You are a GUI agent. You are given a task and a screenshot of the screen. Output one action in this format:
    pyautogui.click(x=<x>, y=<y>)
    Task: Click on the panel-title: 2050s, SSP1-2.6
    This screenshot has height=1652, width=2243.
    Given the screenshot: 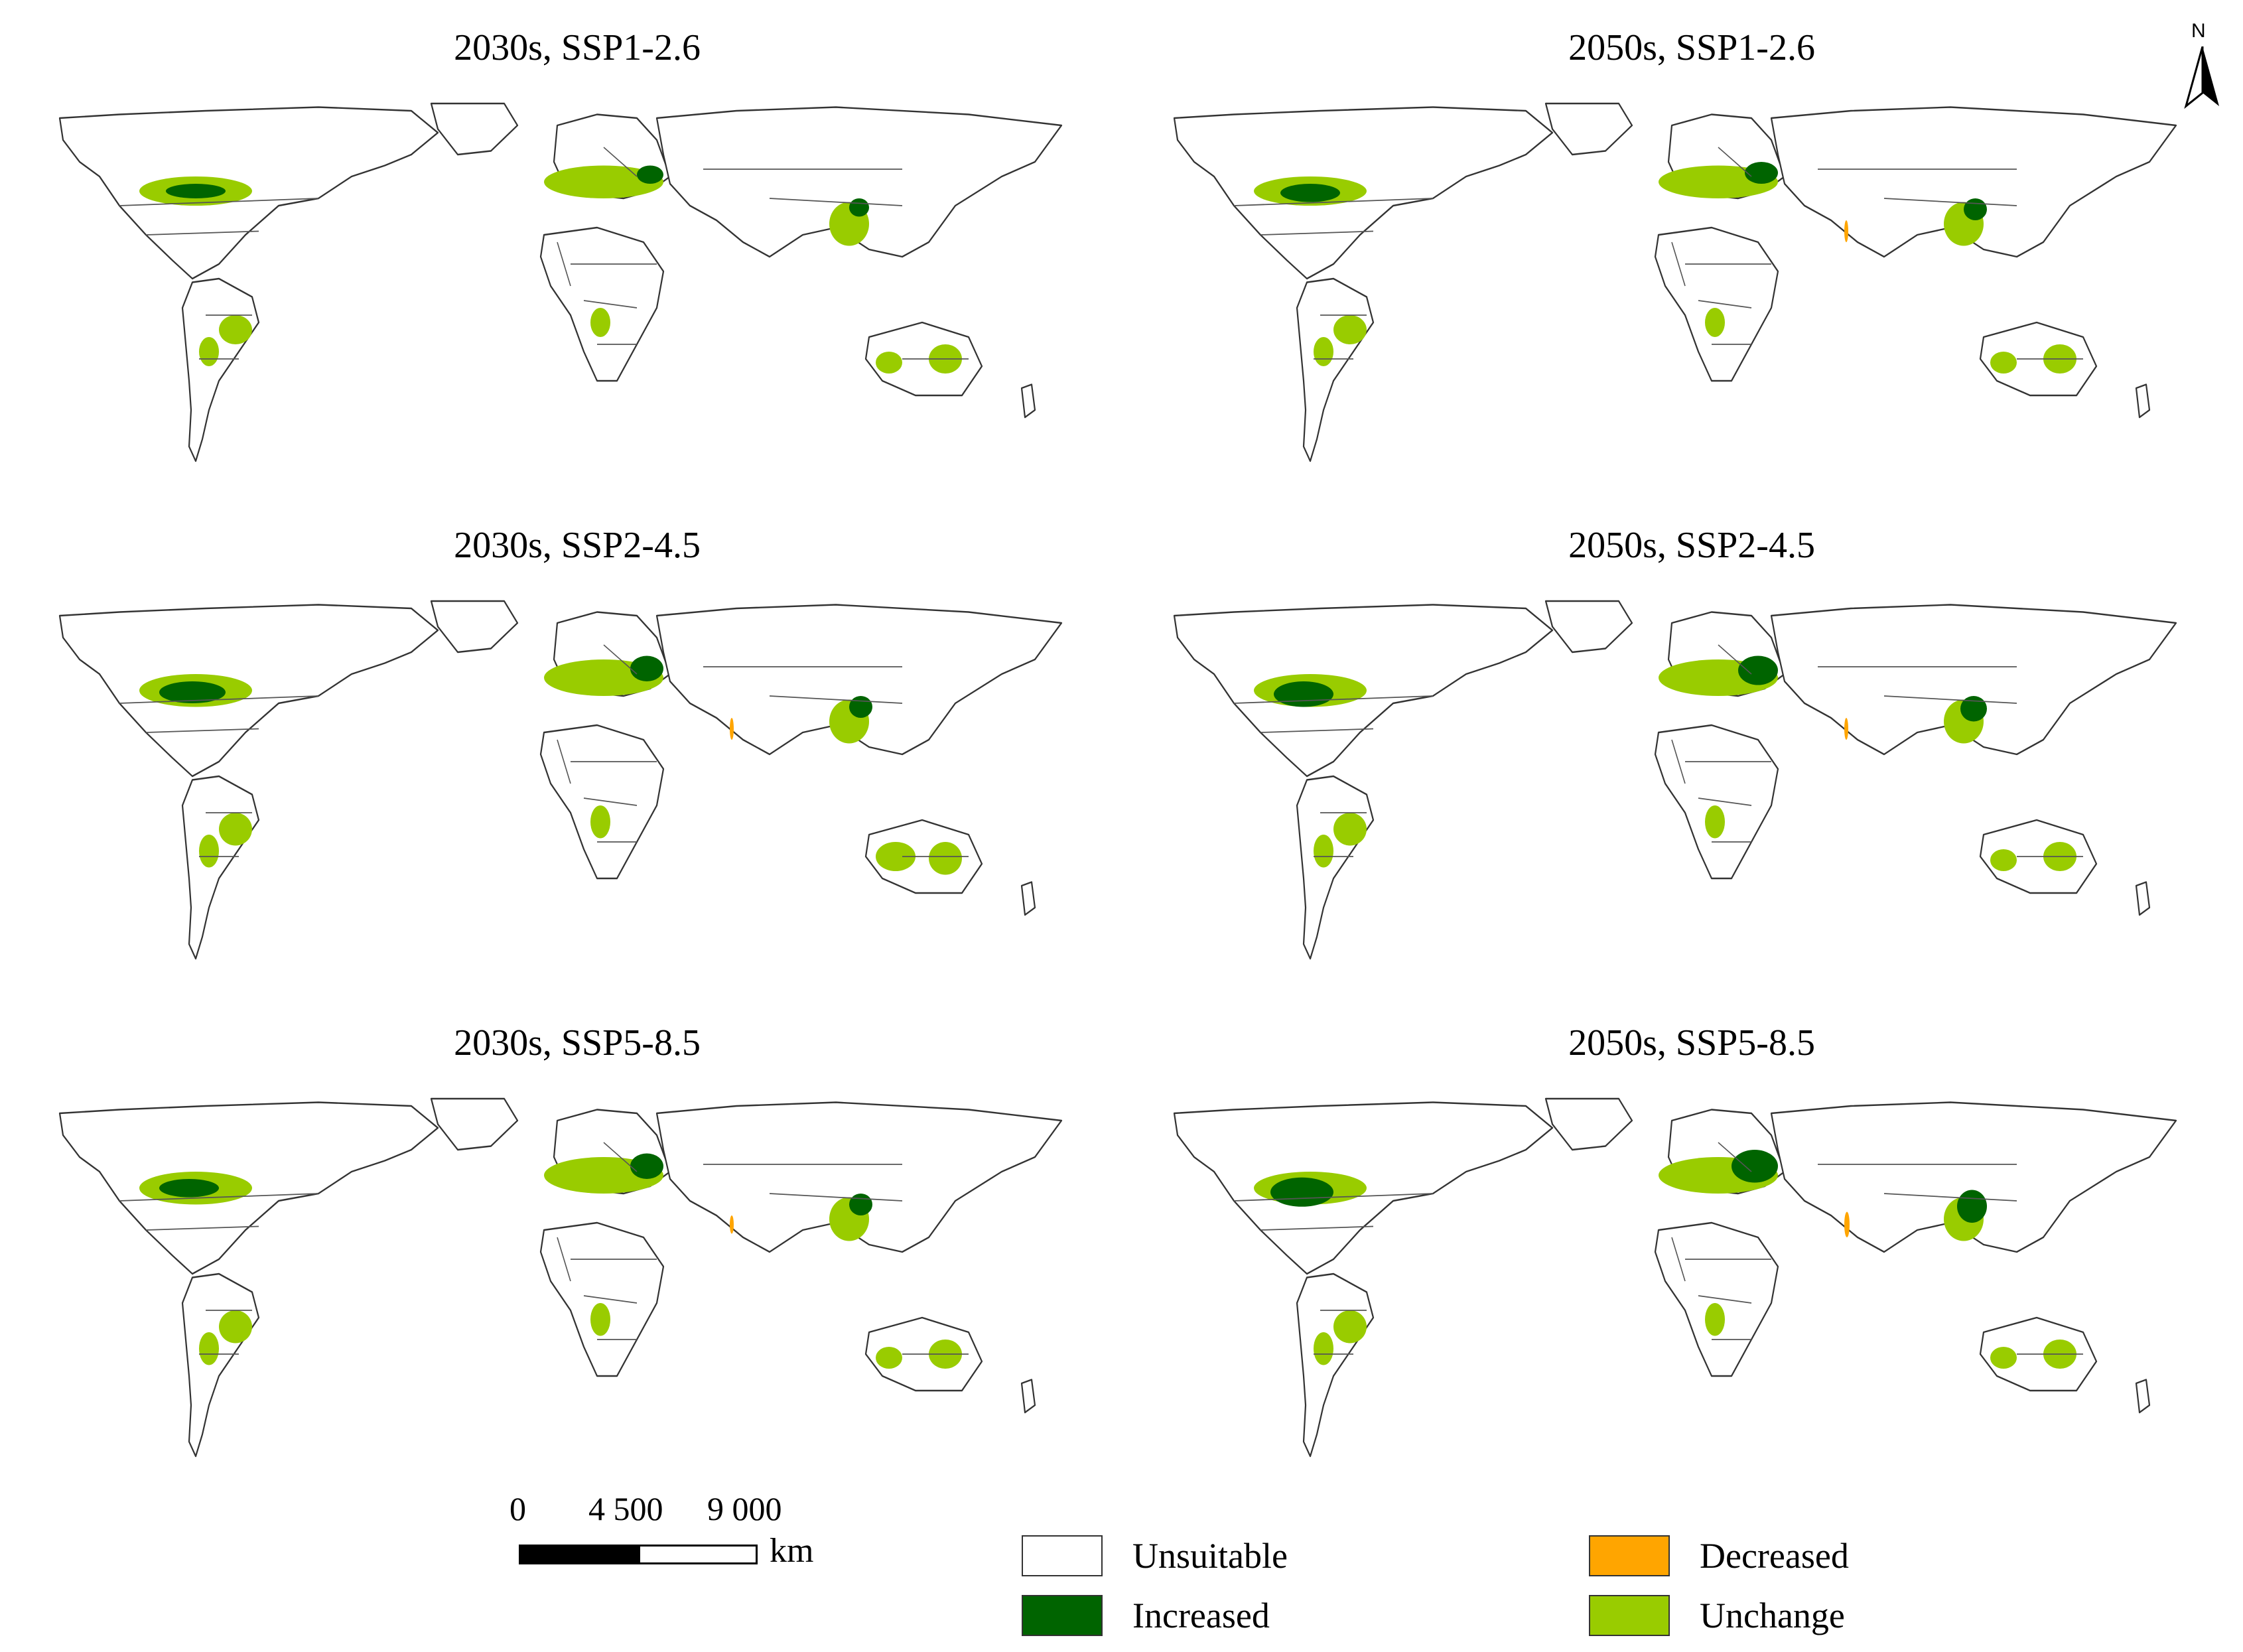 What is the action you would take?
    pyautogui.click(x=1692, y=47)
    